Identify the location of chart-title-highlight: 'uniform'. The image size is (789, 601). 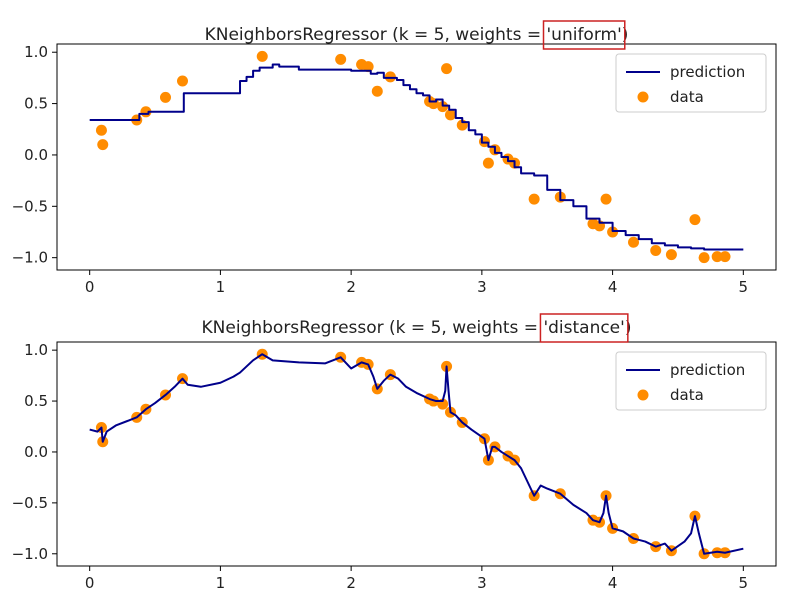
(584, 35).